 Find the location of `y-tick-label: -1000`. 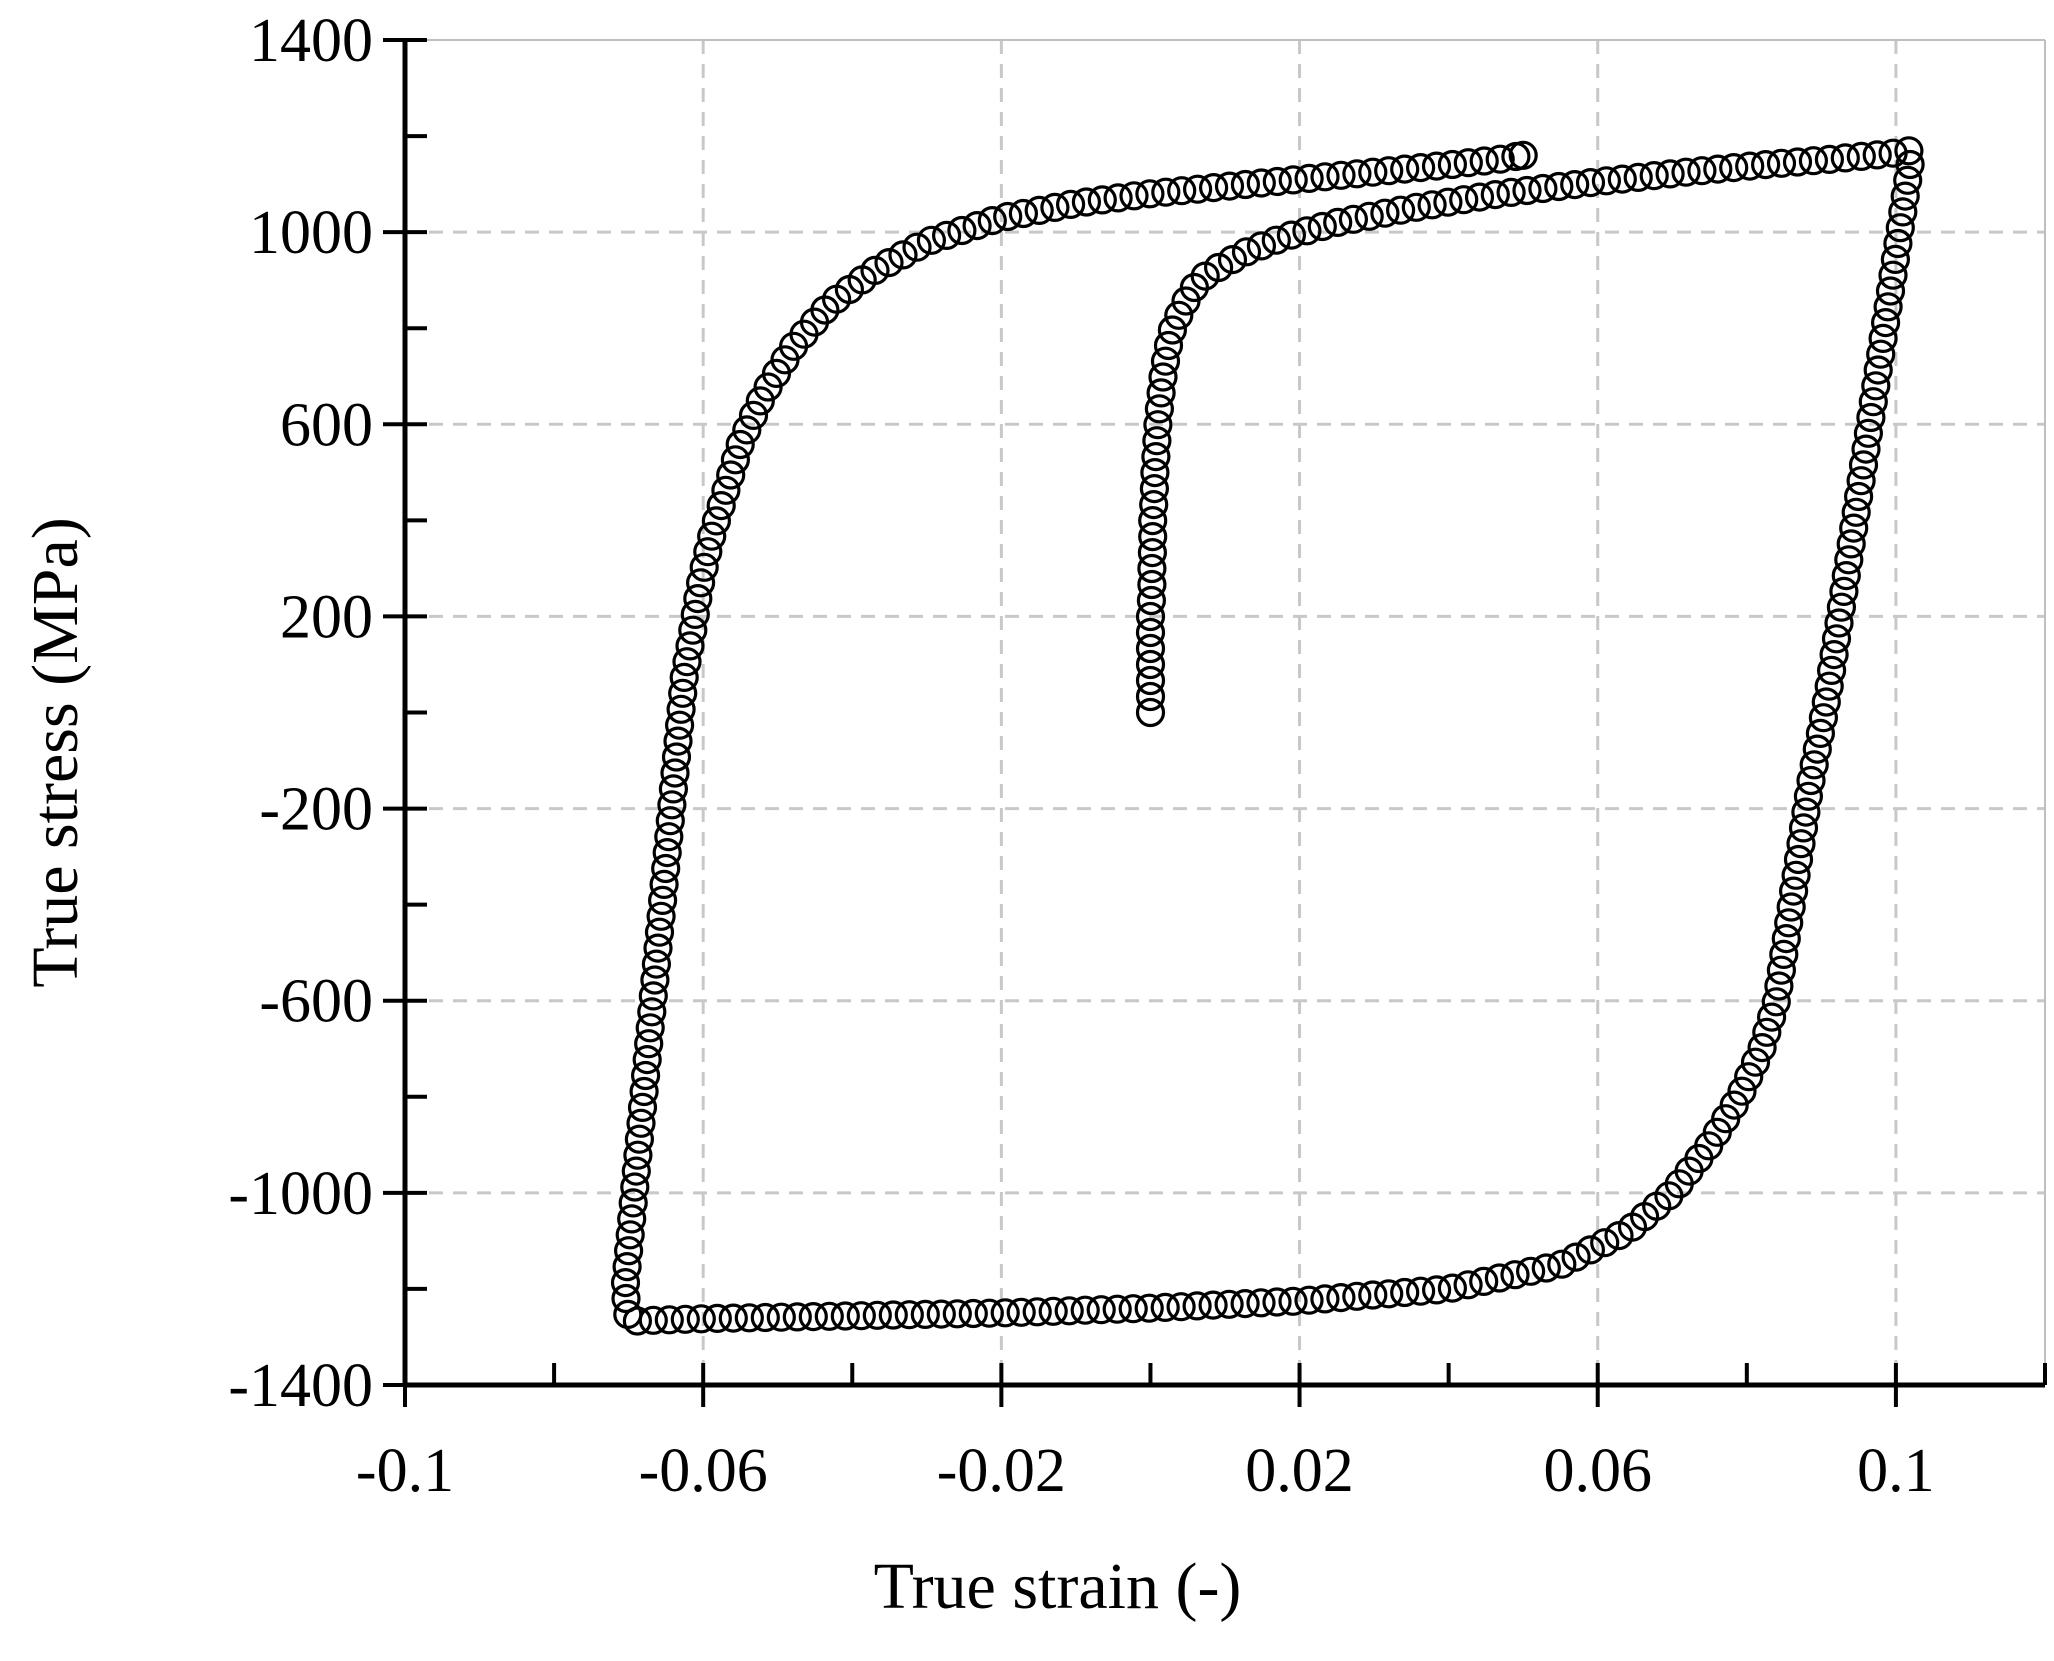

y-tick-label: -1000 is located at coordinates (300, 1194).